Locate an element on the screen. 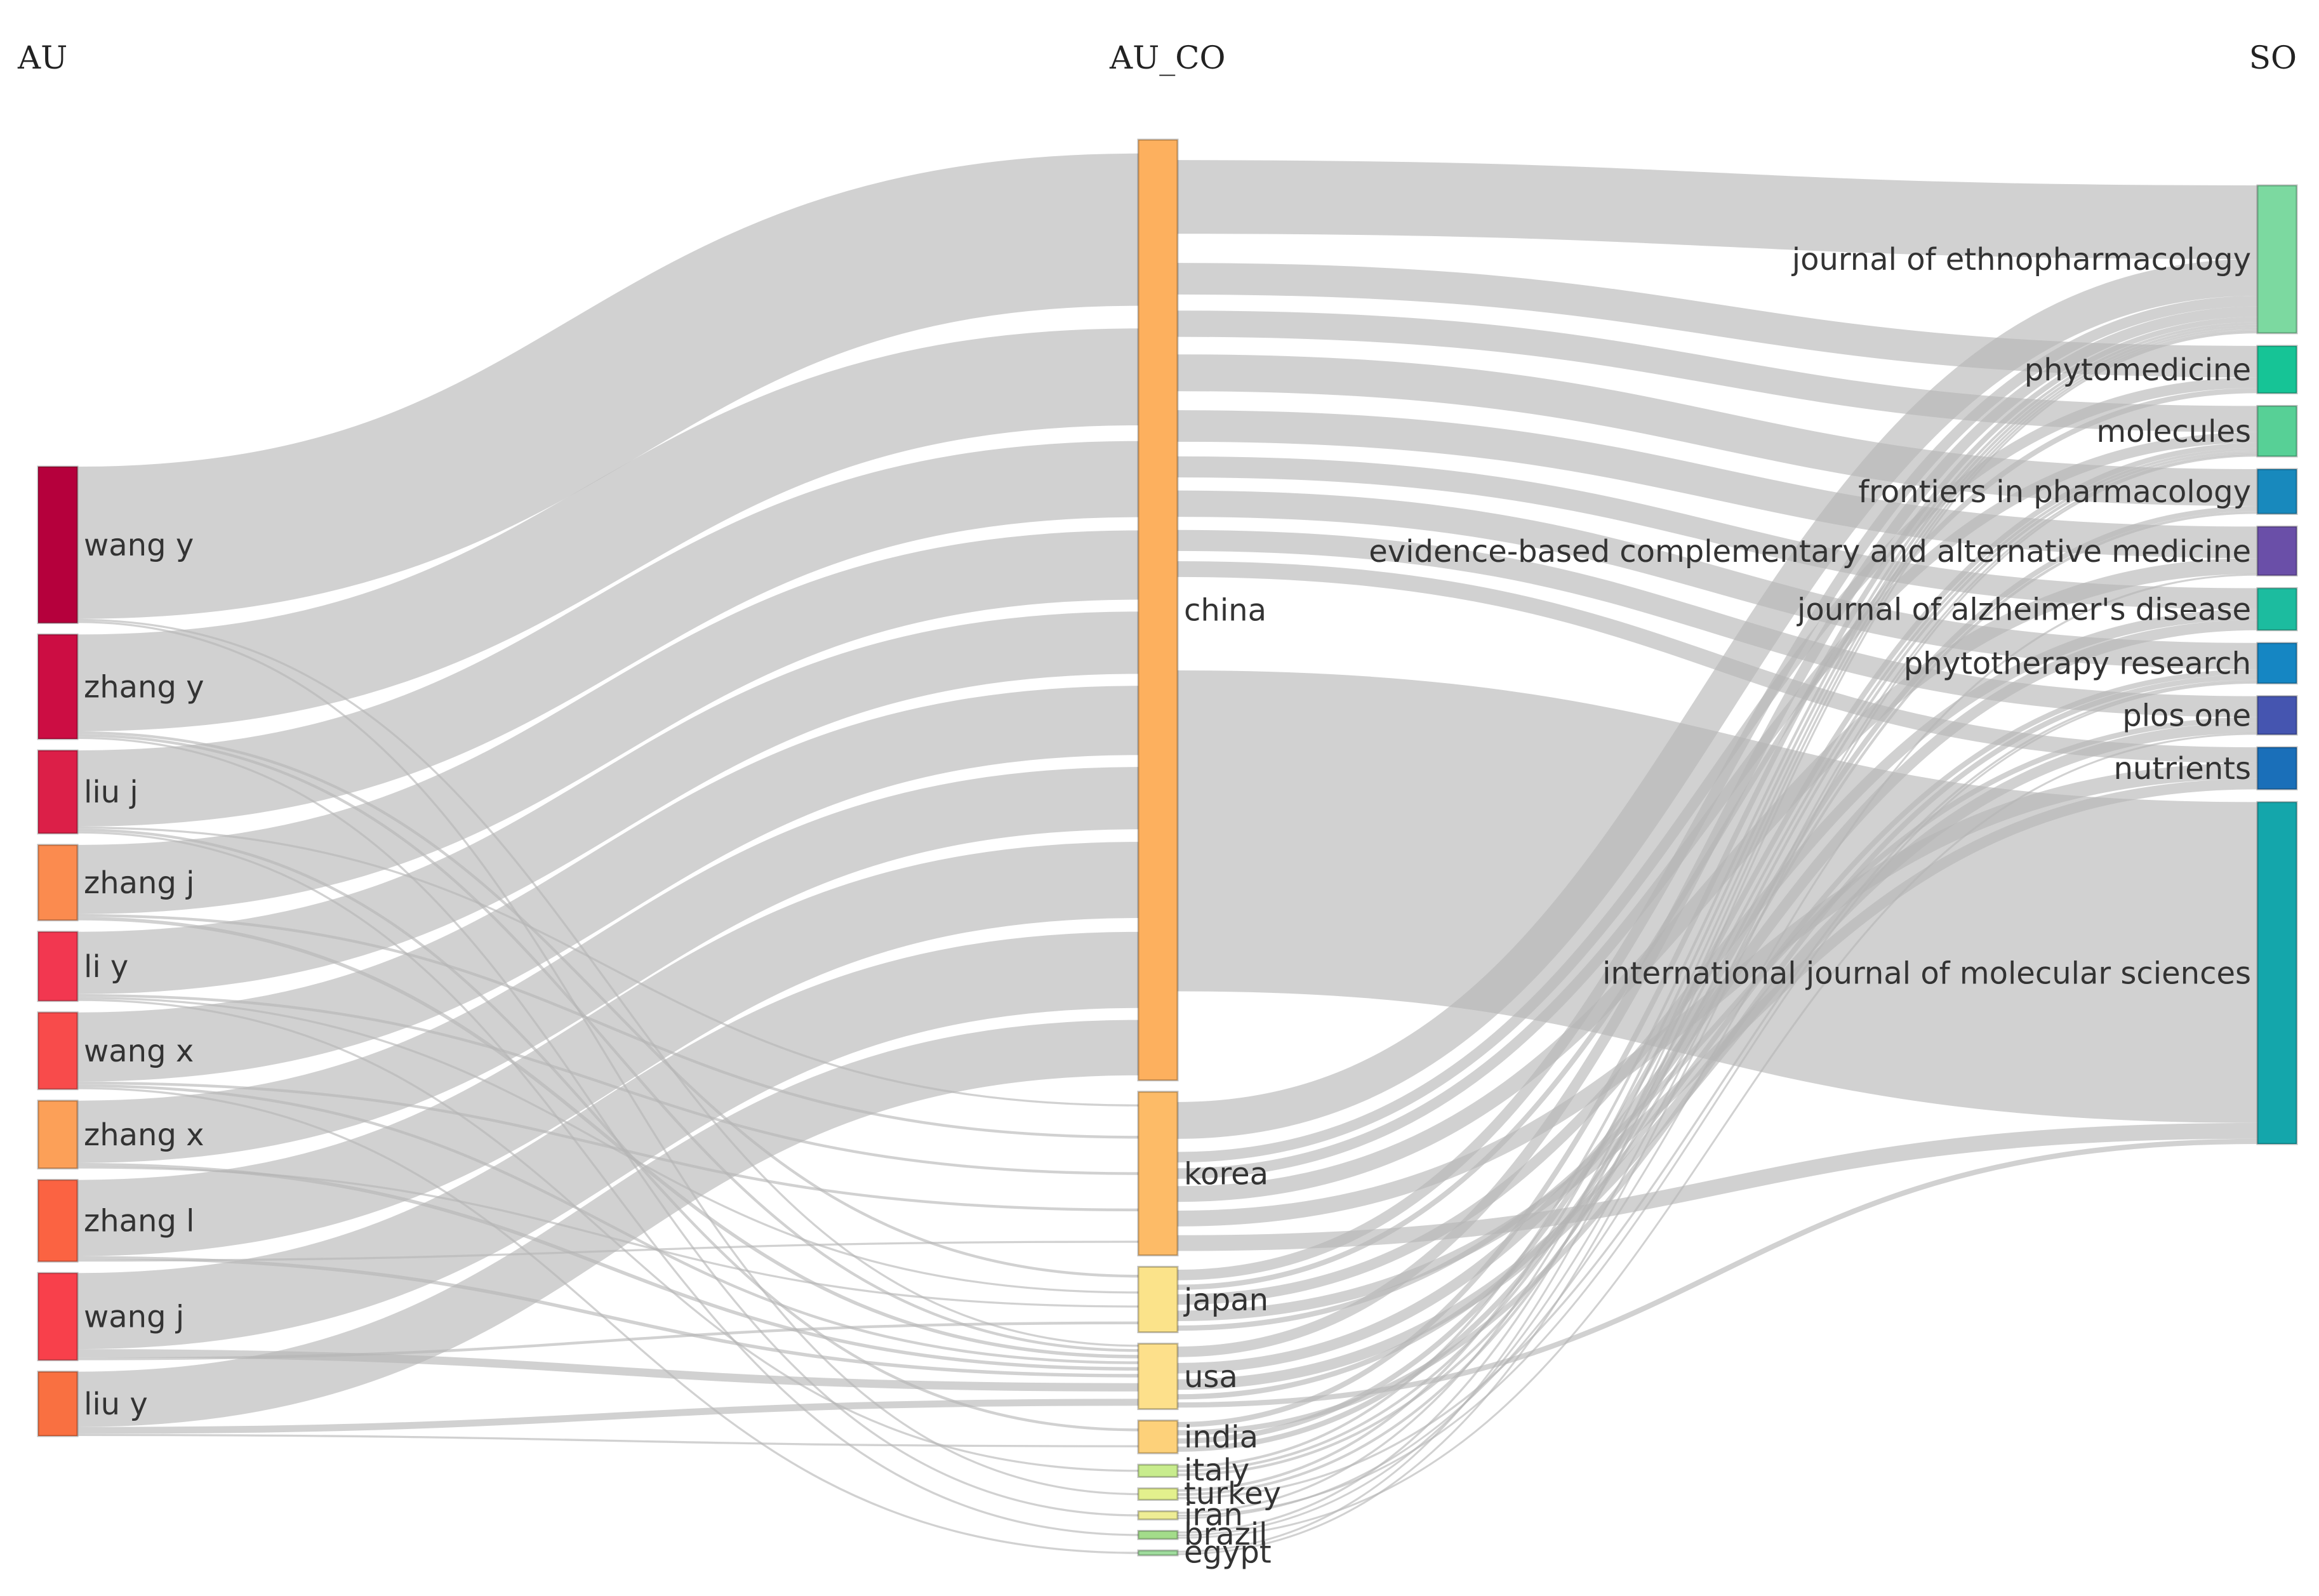 This screenshot has height=1596, width=2319. node-bar-egypt is located at coordinates (1158, 1553).